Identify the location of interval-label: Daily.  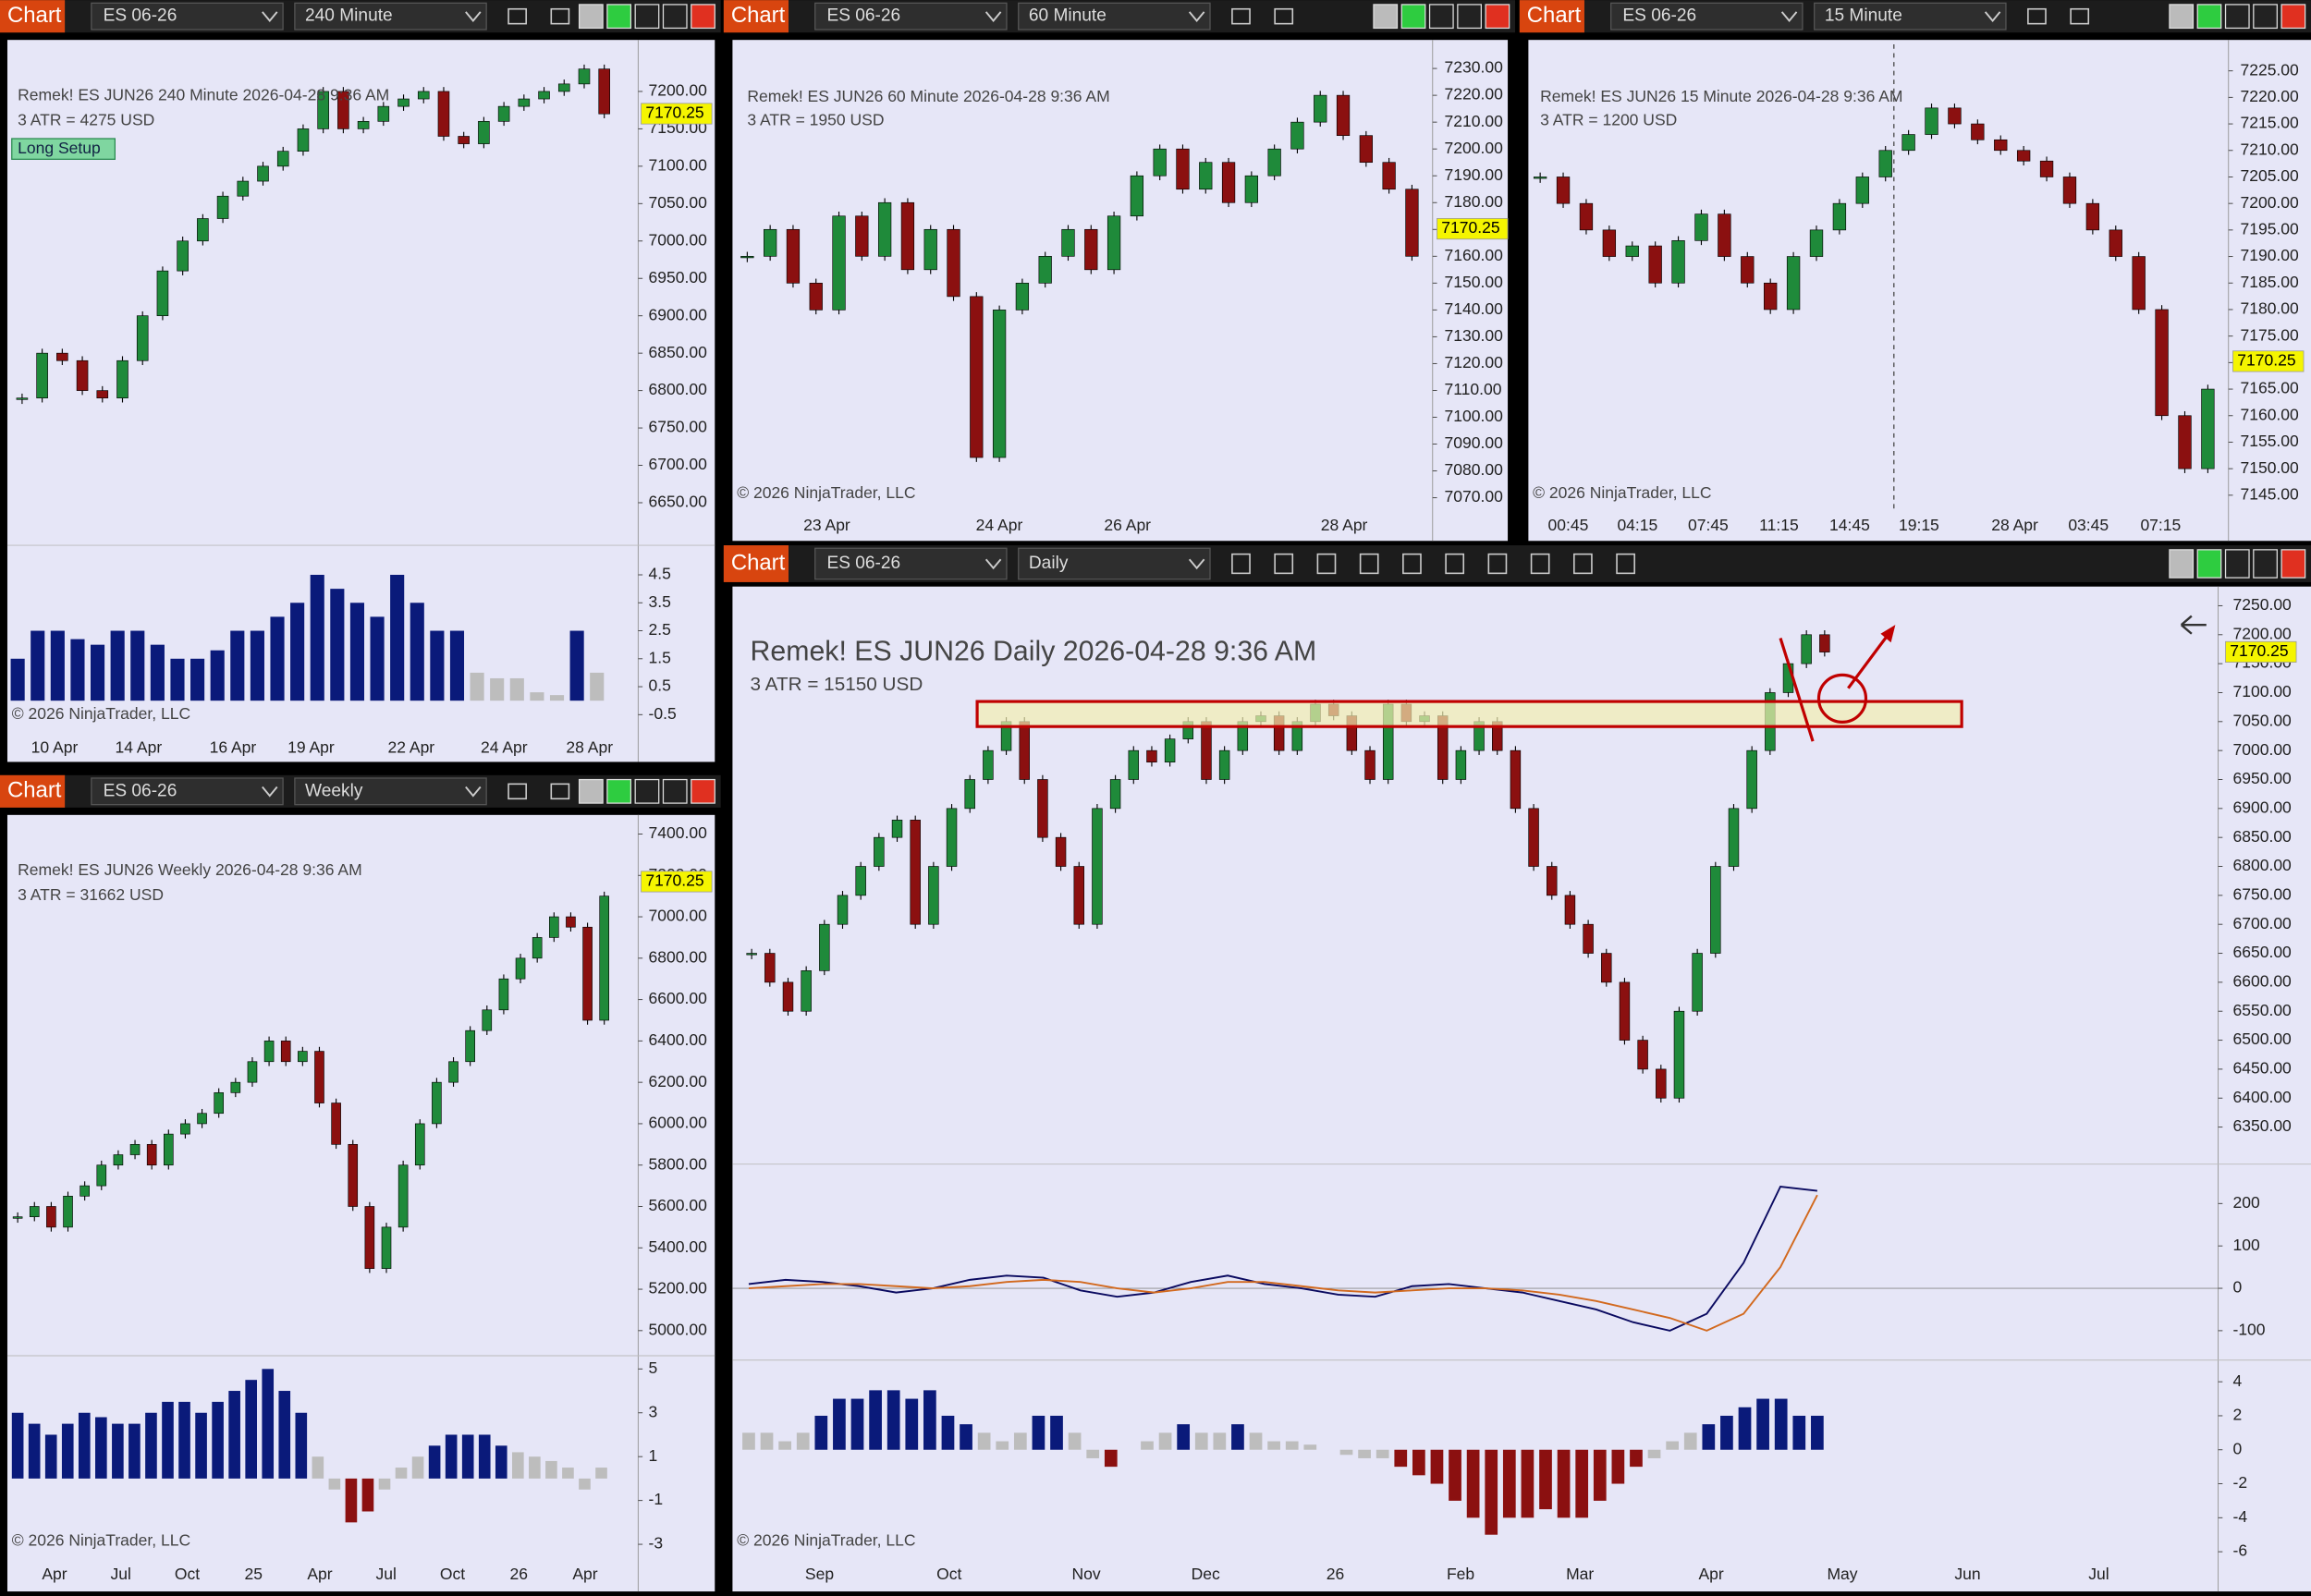
(1049, 563).